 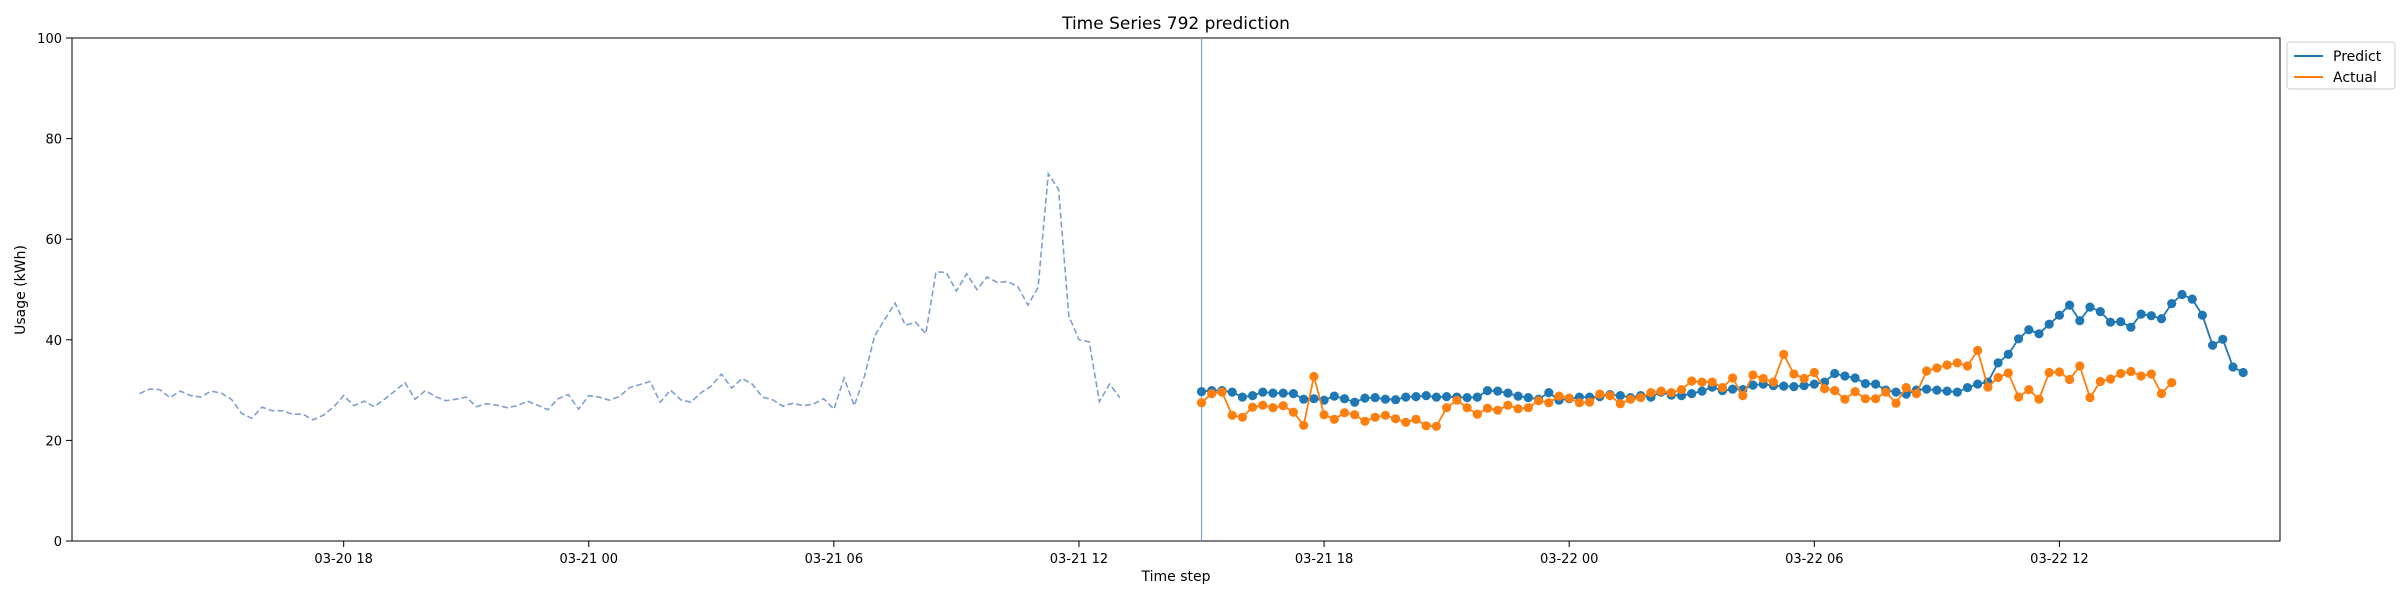 I want to click on x-tick-label: 03-21 06, so click(x=834, y=559).